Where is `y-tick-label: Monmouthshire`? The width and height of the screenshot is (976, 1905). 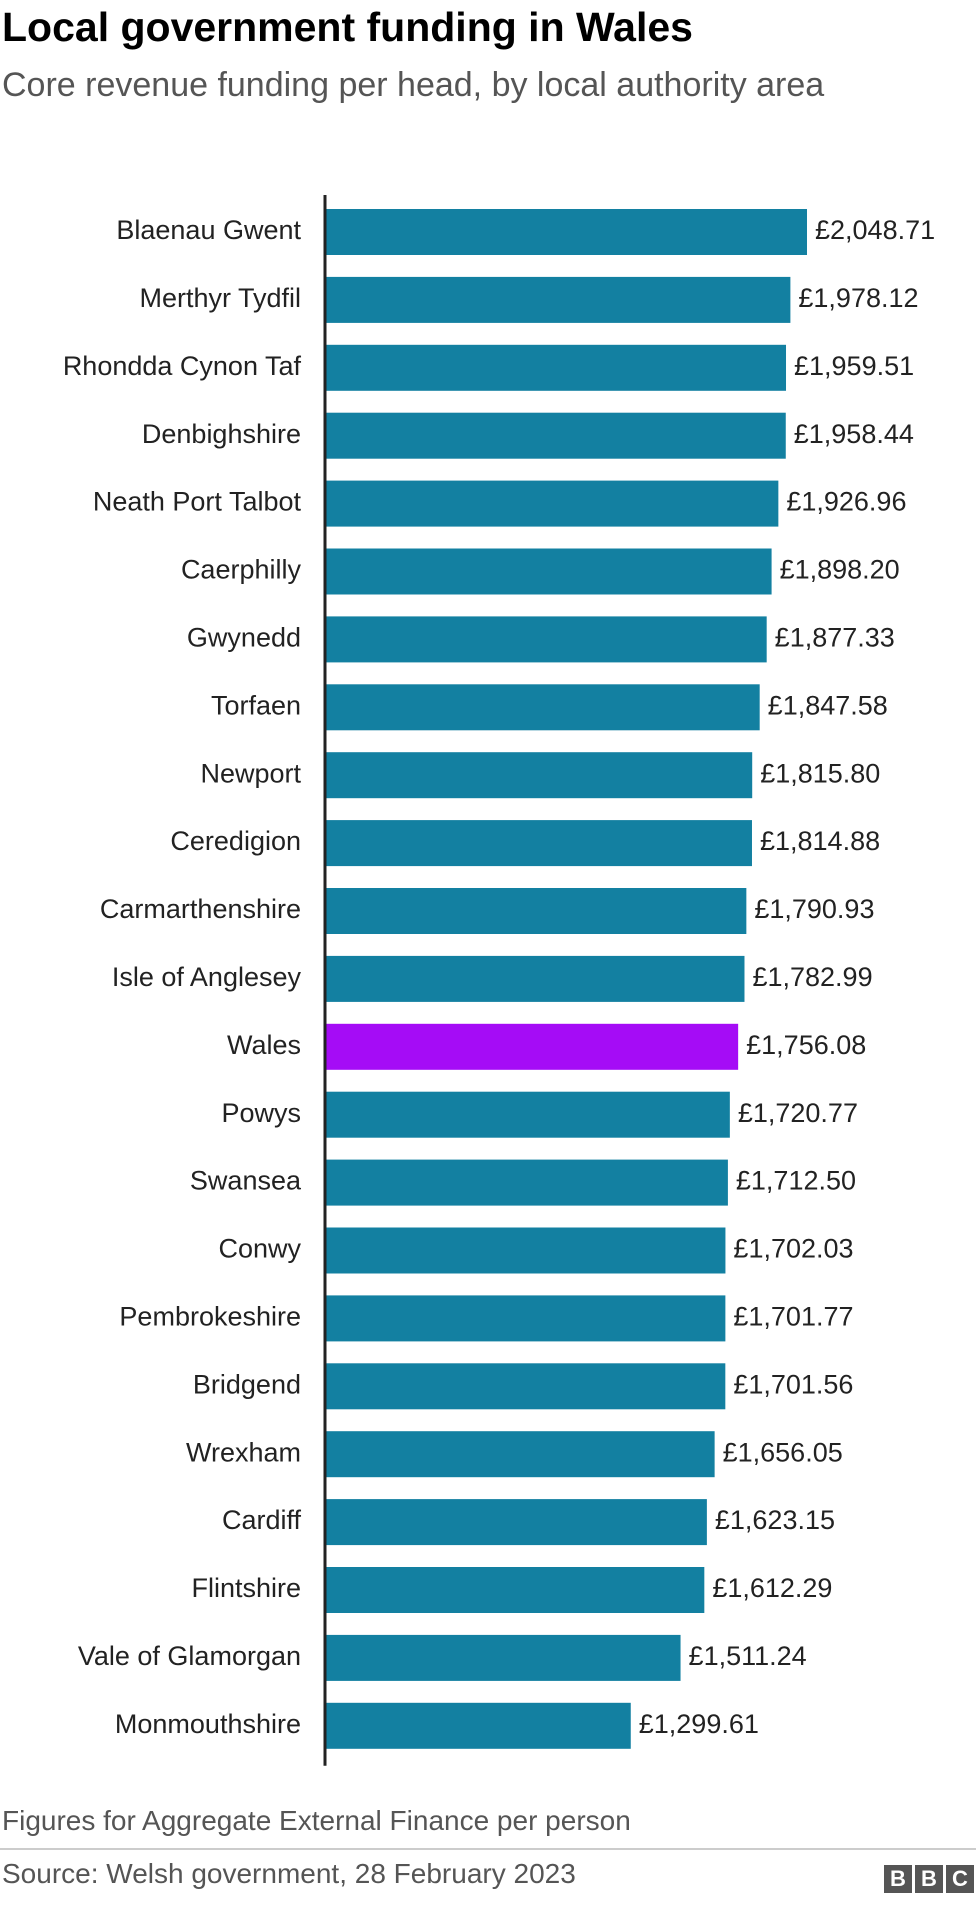
y-tick-label: Monmouthshire is located at coordinates (208, 1724).